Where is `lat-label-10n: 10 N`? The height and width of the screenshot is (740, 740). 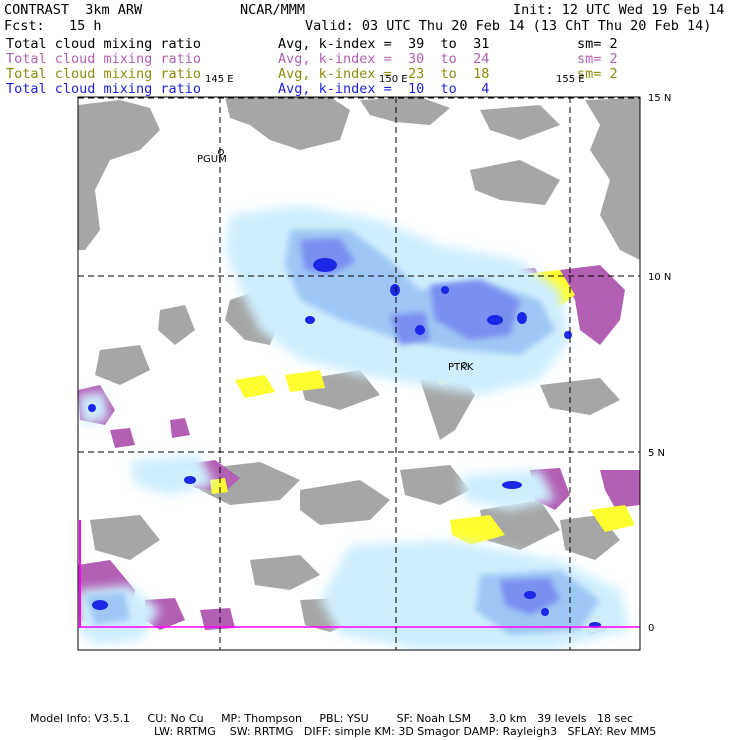 lat-label-10n: 10 N is located at coordinates (659, 277).